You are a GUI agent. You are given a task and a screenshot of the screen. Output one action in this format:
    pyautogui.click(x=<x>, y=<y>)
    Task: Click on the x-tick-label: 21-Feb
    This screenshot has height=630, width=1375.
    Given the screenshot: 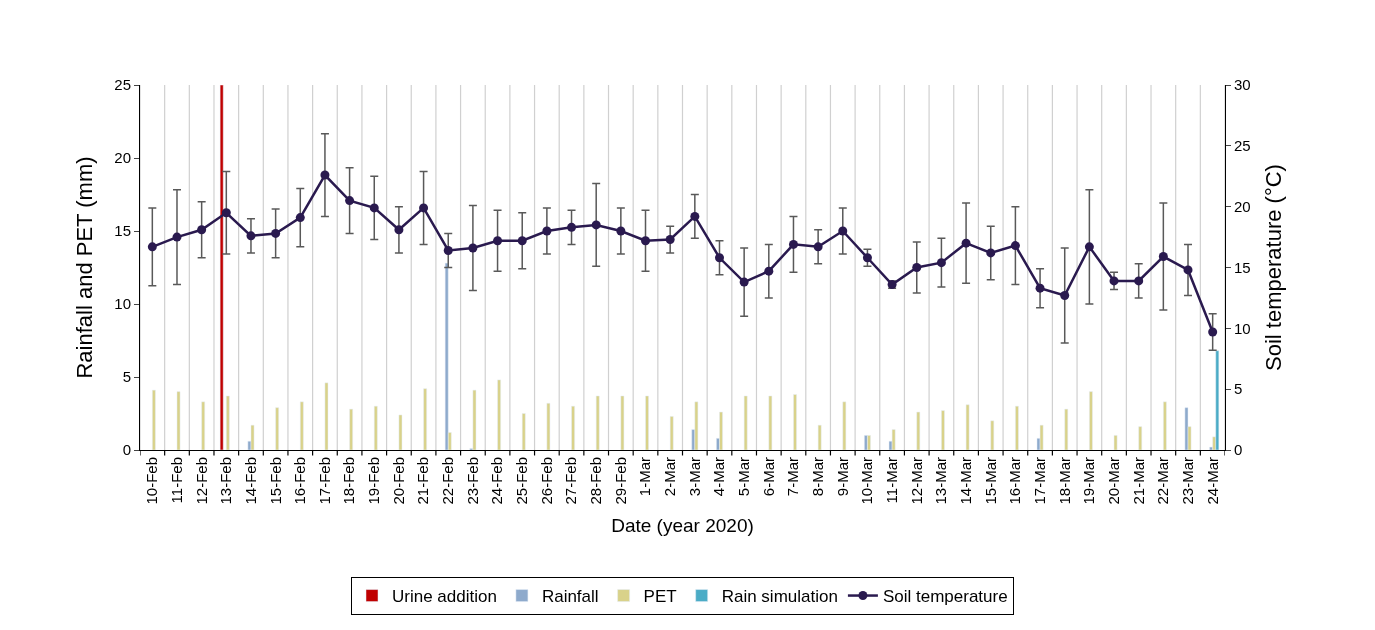 What is the action you would take?
    pyautogui.click(x=423, y=481)
    